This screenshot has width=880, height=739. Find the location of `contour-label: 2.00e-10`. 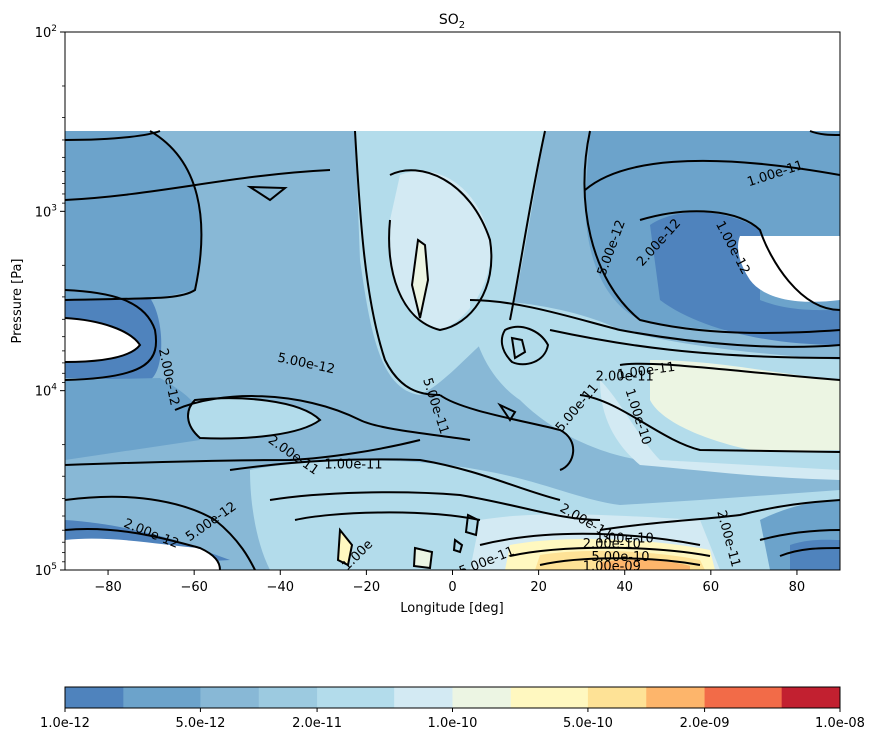

contour-label: 2.00e-10 is located at coordinates (612, 544).